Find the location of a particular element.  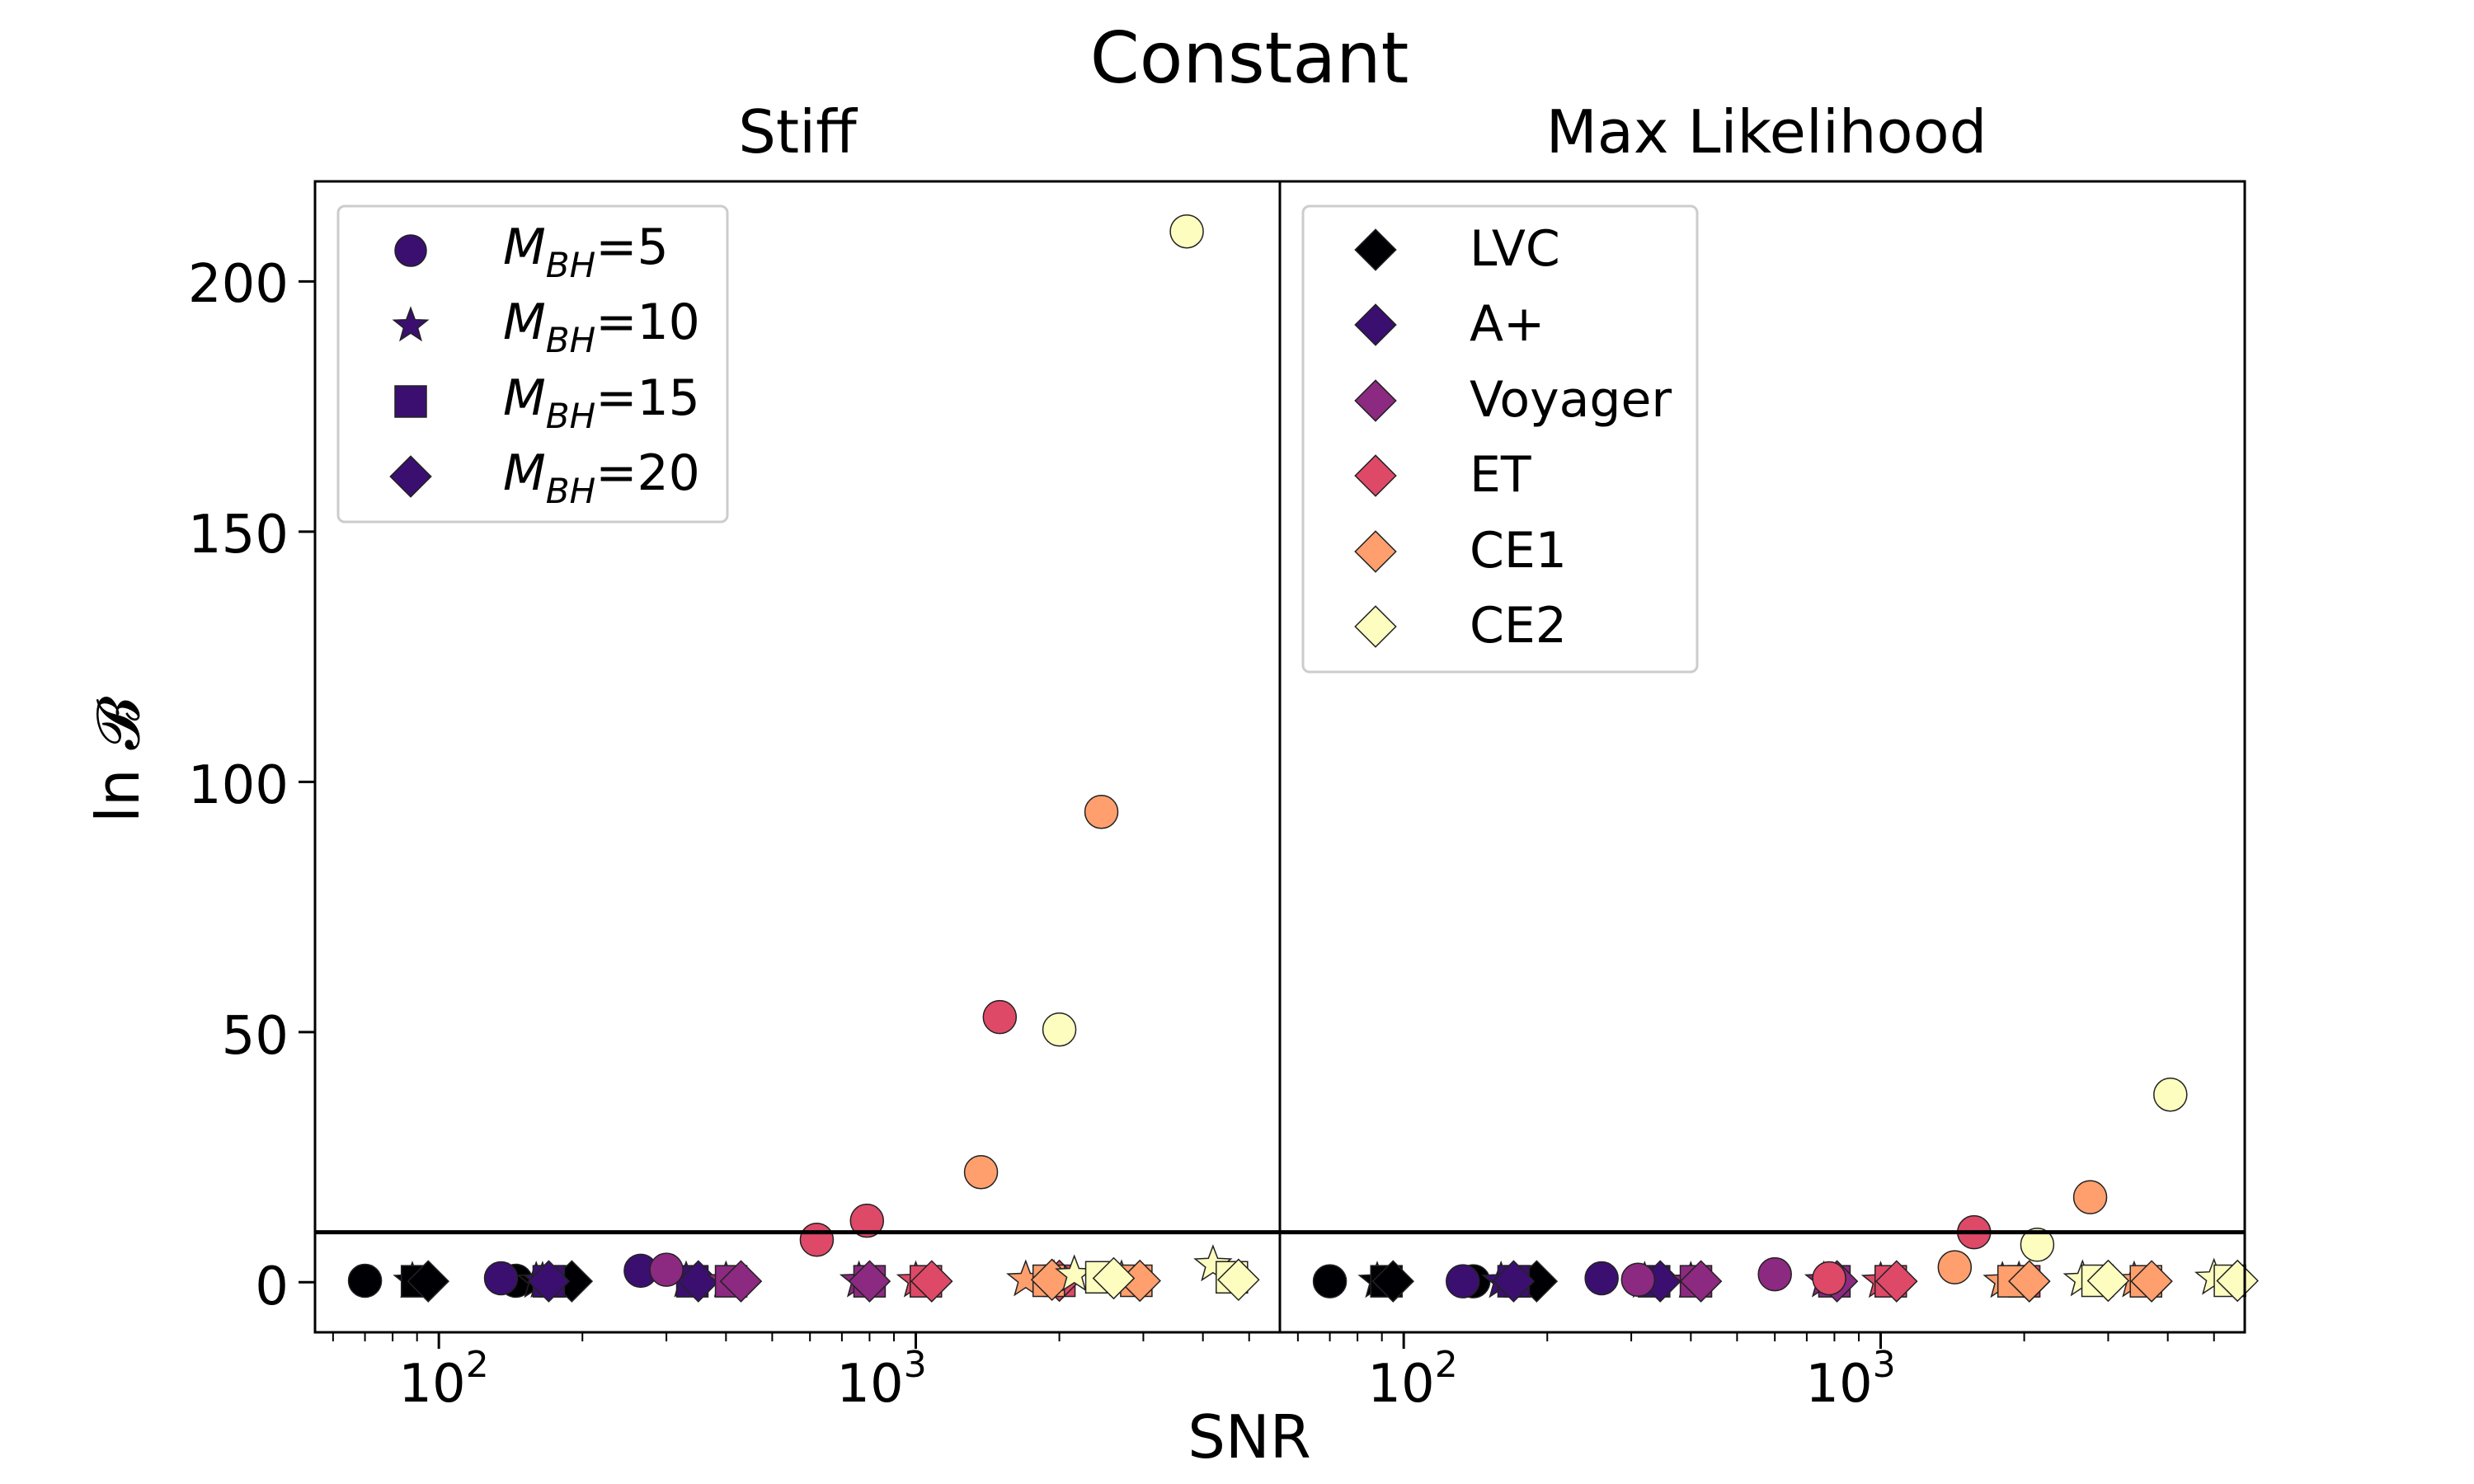

detector-legend-label-ce1: CE1 is located at coordinates (1518, 551).